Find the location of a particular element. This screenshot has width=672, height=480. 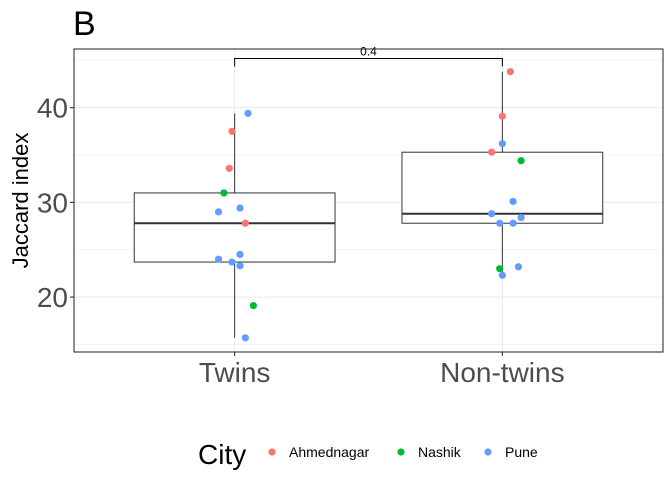

y-tick-label: 40 is located at coordinates (52, 108).